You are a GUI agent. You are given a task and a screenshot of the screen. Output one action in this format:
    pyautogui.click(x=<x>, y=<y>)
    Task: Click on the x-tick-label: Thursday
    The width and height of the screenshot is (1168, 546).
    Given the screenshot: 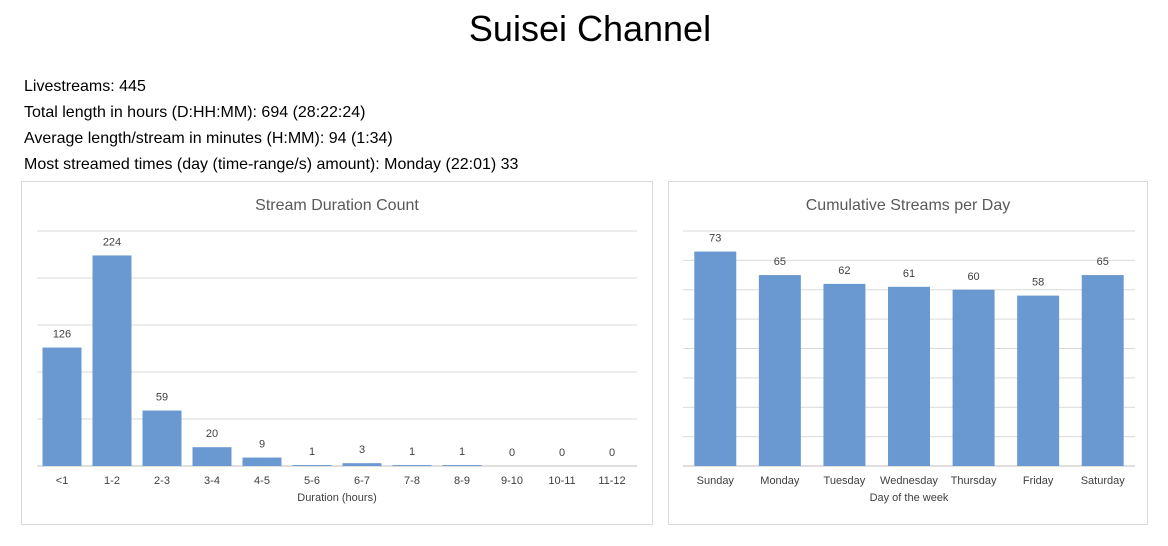 What is the action you would take?
    pyautogui.click(x=974, y=481)
    